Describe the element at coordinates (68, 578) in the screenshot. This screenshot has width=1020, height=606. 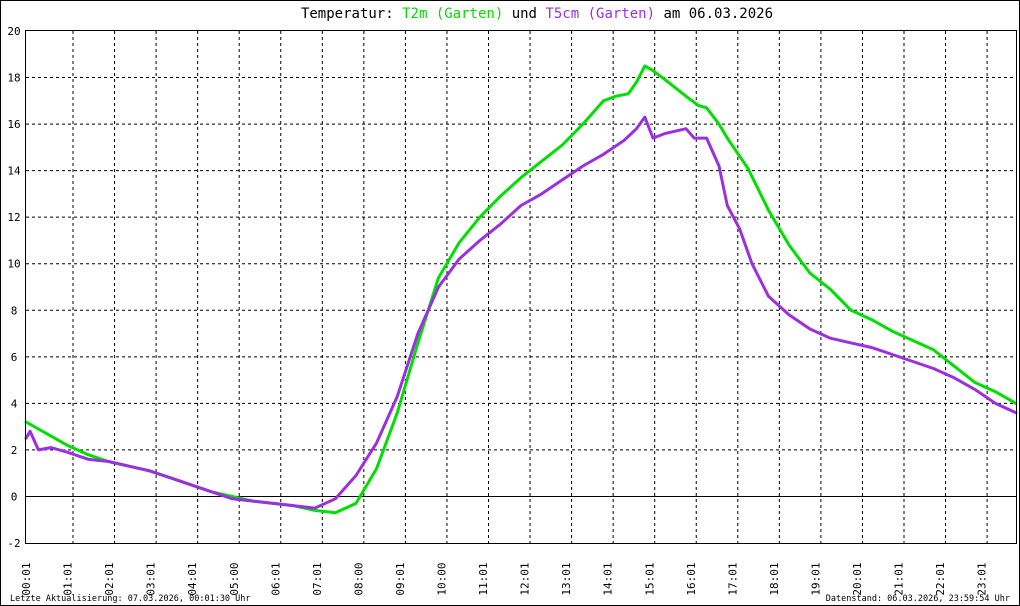
I see `x-tick-label: 01:01` at that location.